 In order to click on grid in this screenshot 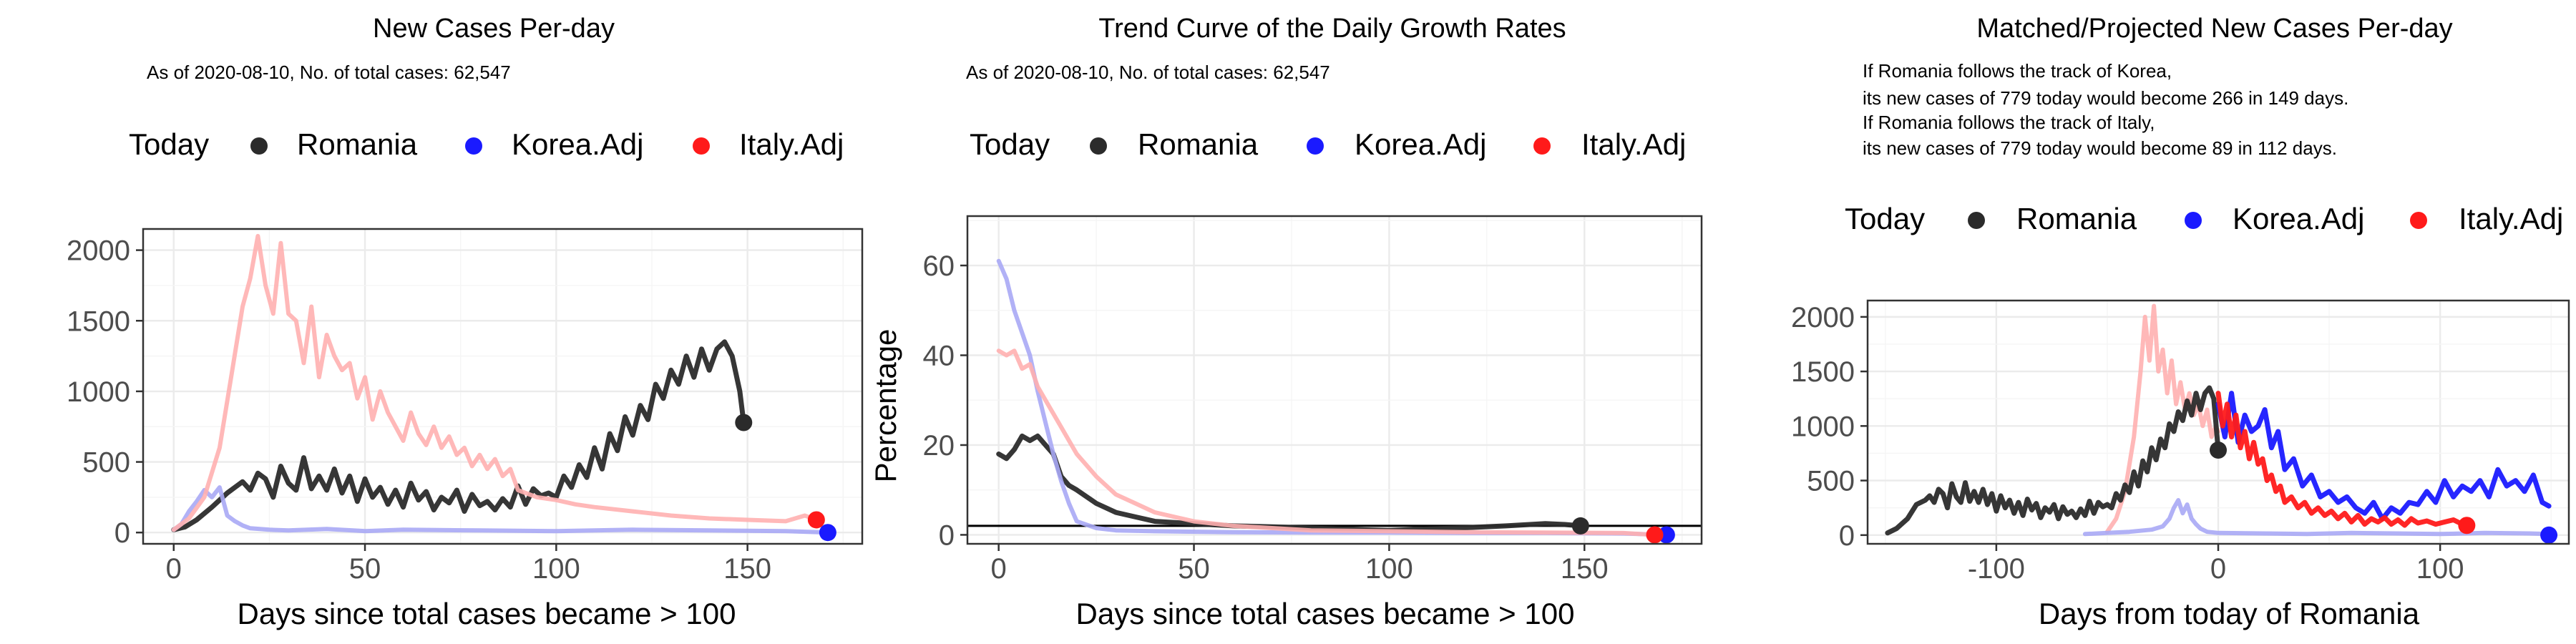, I will do `click(1334, 380)`.